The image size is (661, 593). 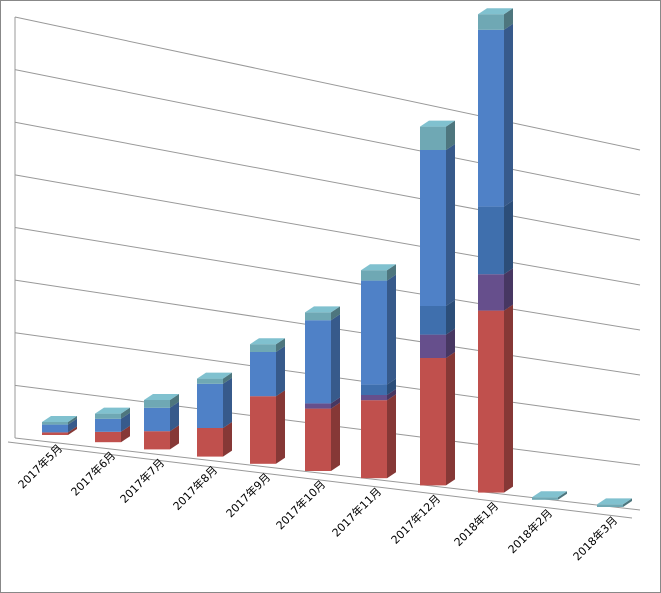 What do you see at coordinates (320, 480) in the screenshot?
I see `floor-edge` at bounding box center [320, 480].